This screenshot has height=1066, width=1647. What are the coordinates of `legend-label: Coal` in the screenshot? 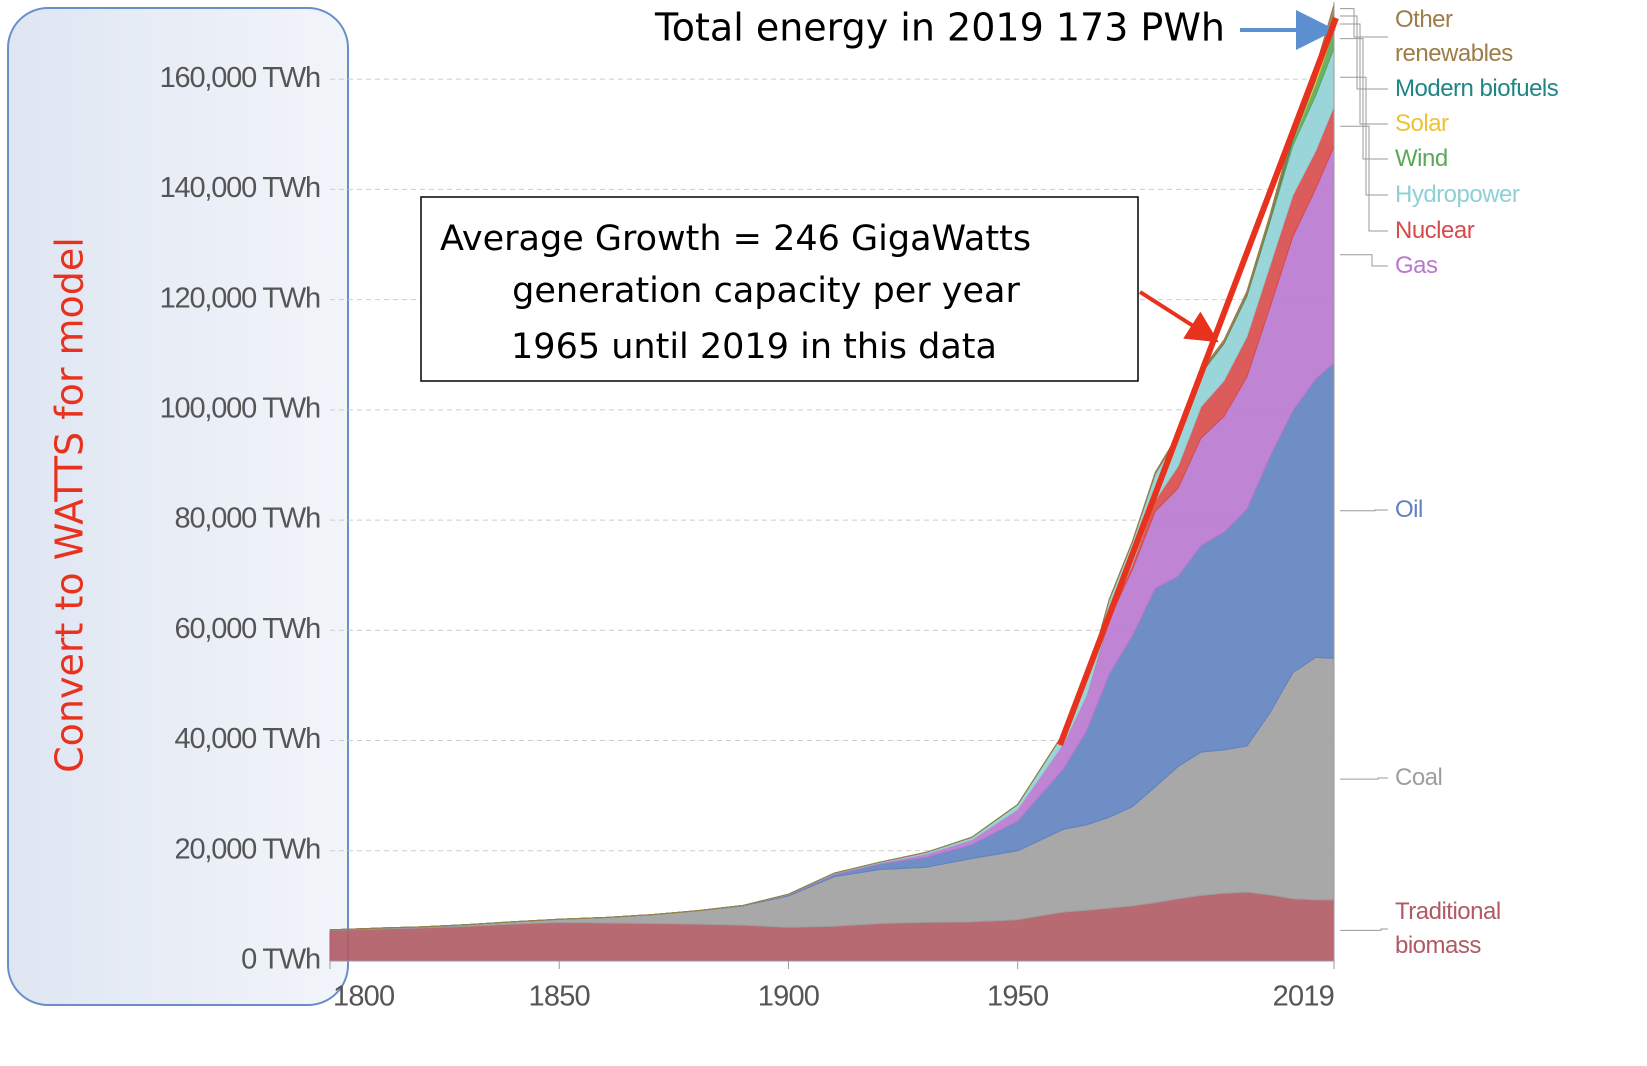 It's located at (1419, 777).